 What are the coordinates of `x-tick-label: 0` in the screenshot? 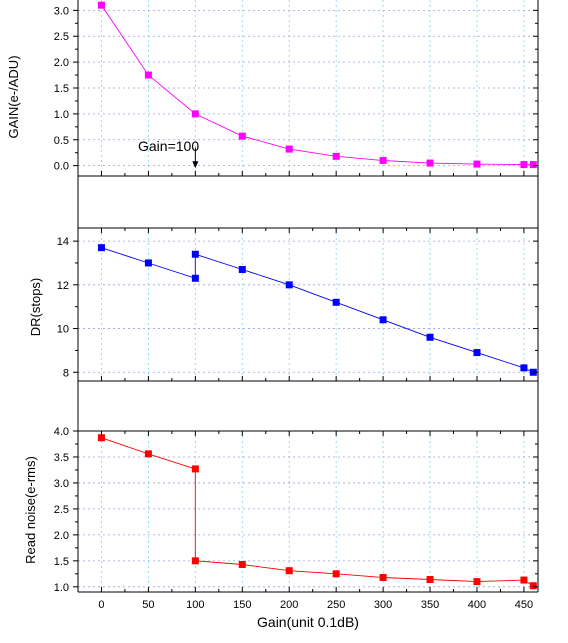 It's located at (101, 605).